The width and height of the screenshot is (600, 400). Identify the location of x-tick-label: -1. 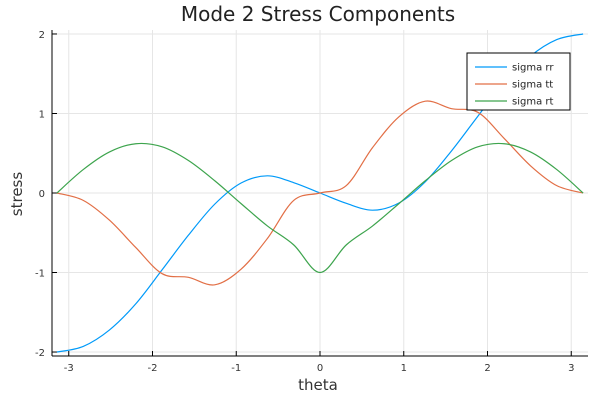
(236, 368).